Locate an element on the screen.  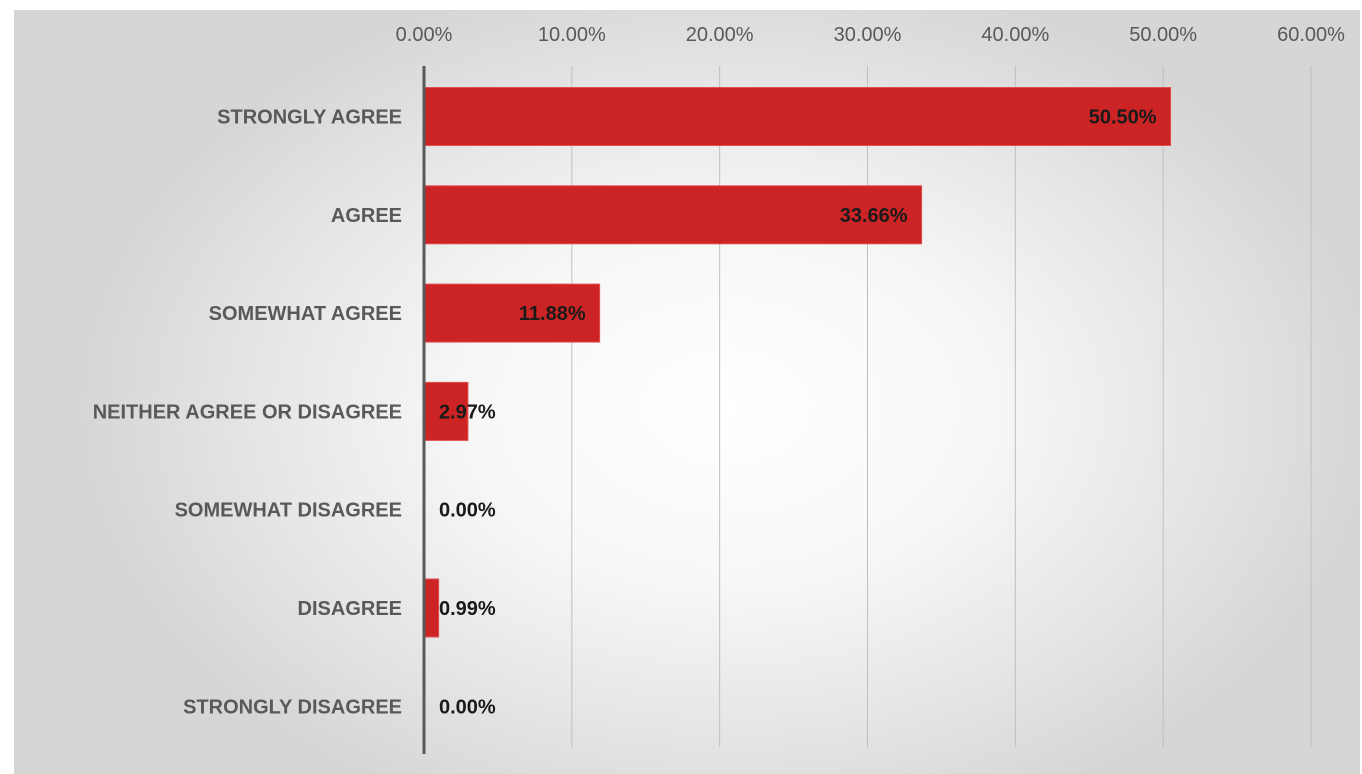
x-tick-label: 30.00% is located at coordinates (868, 35).